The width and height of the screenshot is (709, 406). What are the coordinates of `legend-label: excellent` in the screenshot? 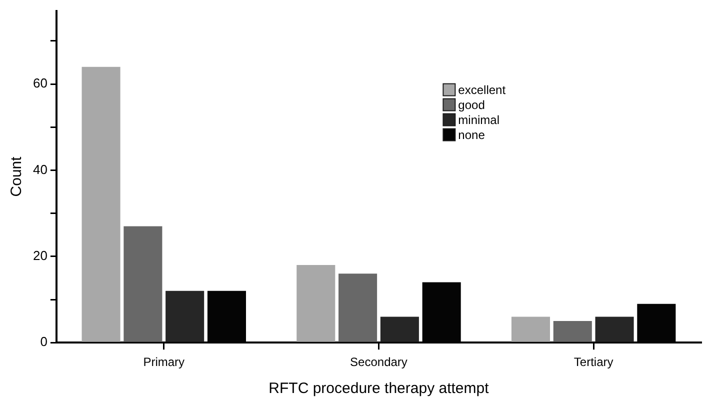 It's located at (482, 90).